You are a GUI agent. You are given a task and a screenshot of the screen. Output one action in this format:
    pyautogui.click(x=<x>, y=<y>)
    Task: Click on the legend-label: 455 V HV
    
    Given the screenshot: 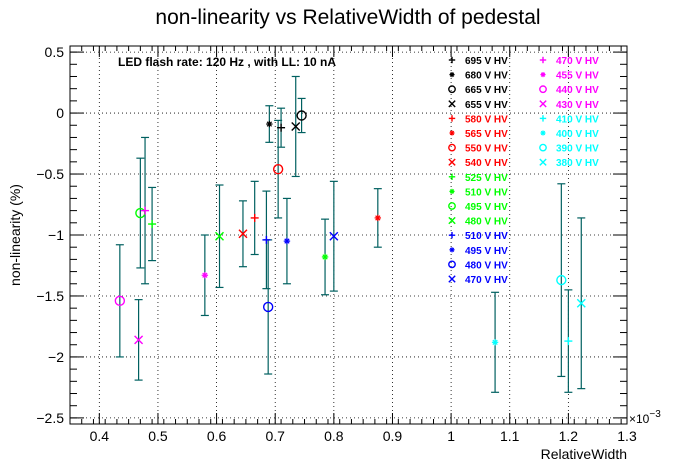 What is the action you would take?
    pyautogui.click(x=577, y=76)
    